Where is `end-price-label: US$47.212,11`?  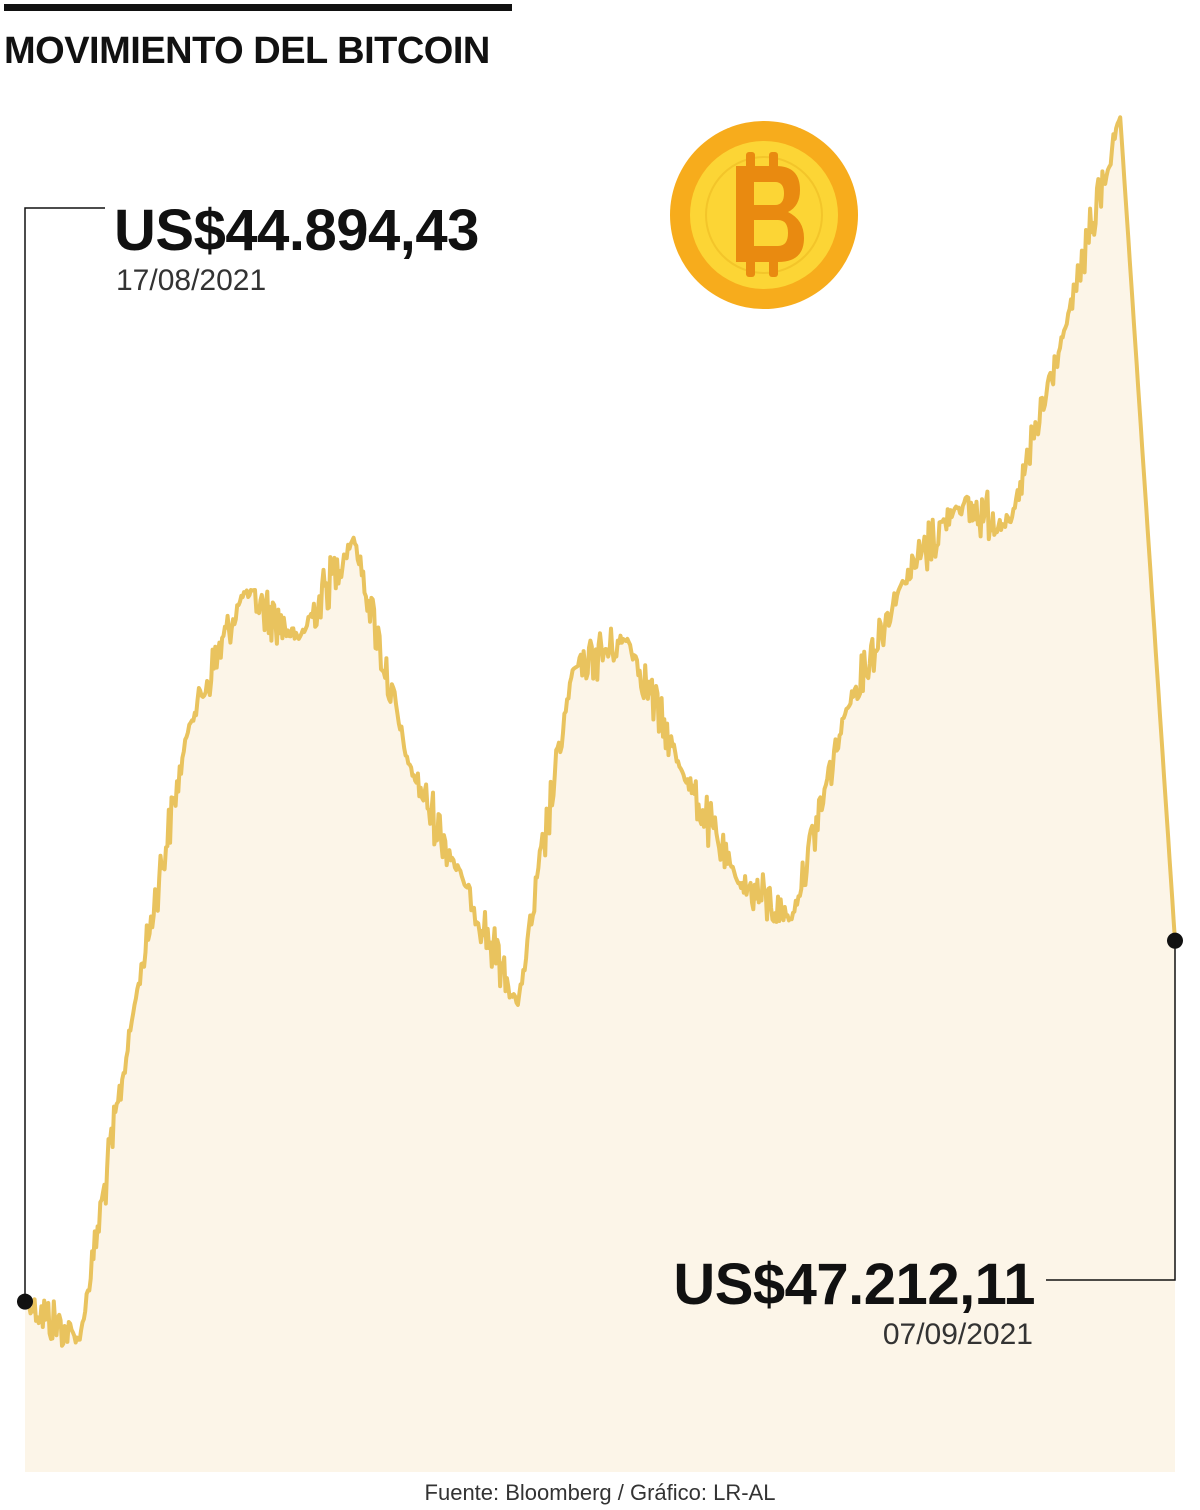
end-price-label: US$47.212,11 is located at coordinates (854, 1284).